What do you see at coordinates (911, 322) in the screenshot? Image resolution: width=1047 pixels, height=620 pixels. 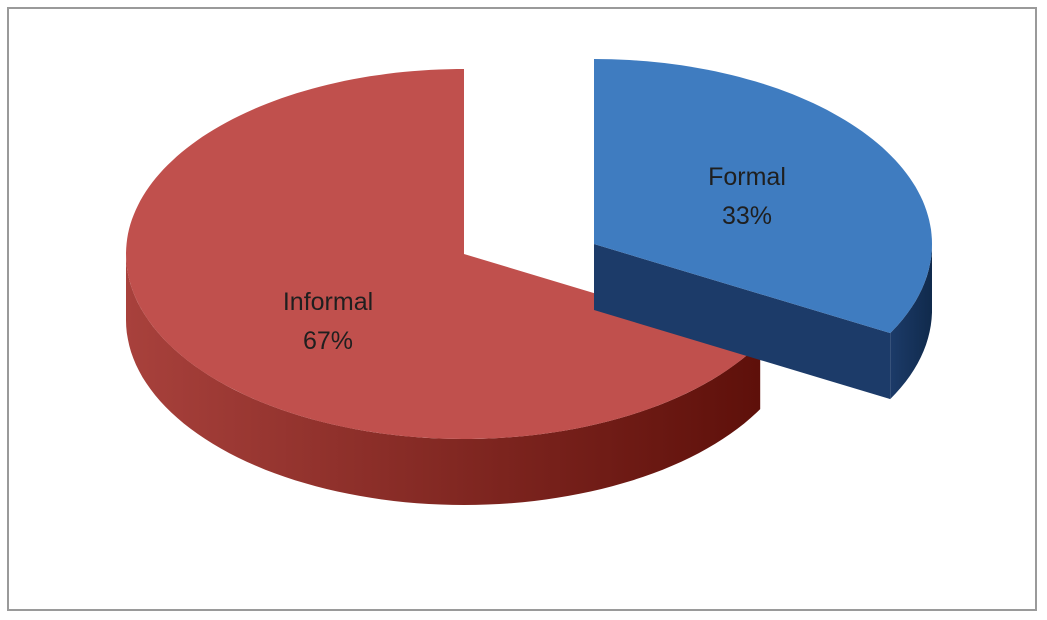 I see `slice-formal-outer-wall` at bounding box center [911, 322].